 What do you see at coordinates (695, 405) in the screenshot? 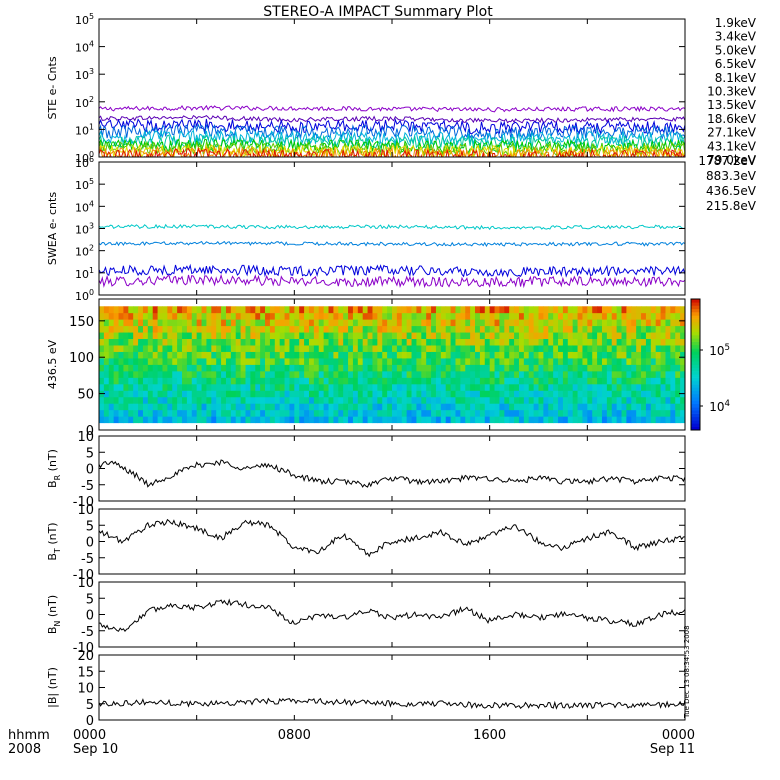
I see `colorbar-band` at bounding box center [695, 405].